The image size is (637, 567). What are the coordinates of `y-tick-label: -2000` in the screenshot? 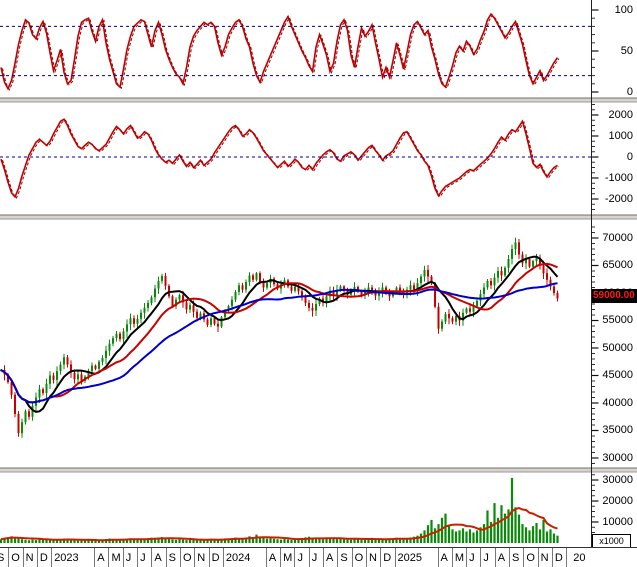 It's located at (618, 198).